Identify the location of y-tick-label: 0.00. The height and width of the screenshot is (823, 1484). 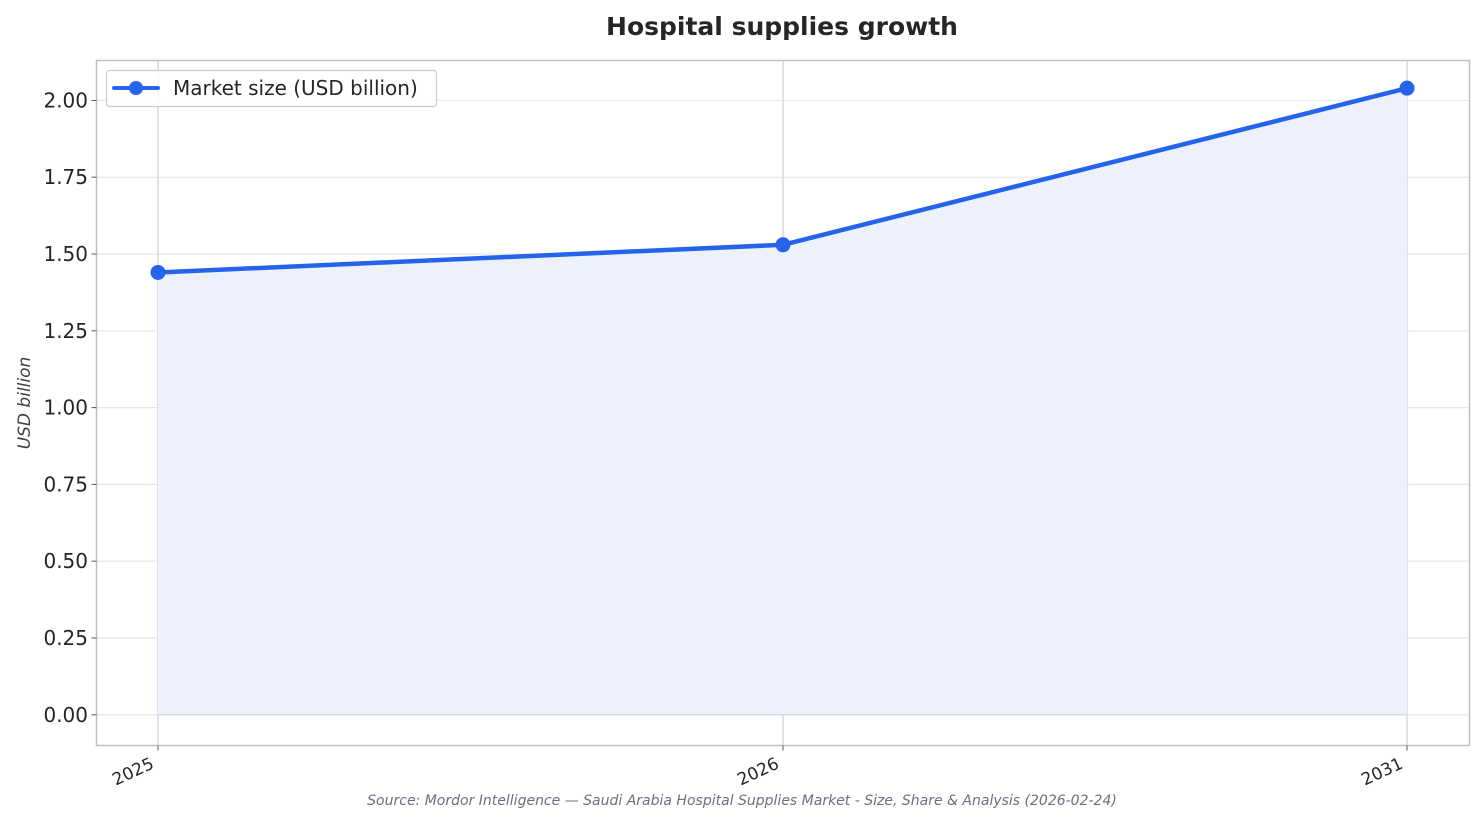
(65, 715).